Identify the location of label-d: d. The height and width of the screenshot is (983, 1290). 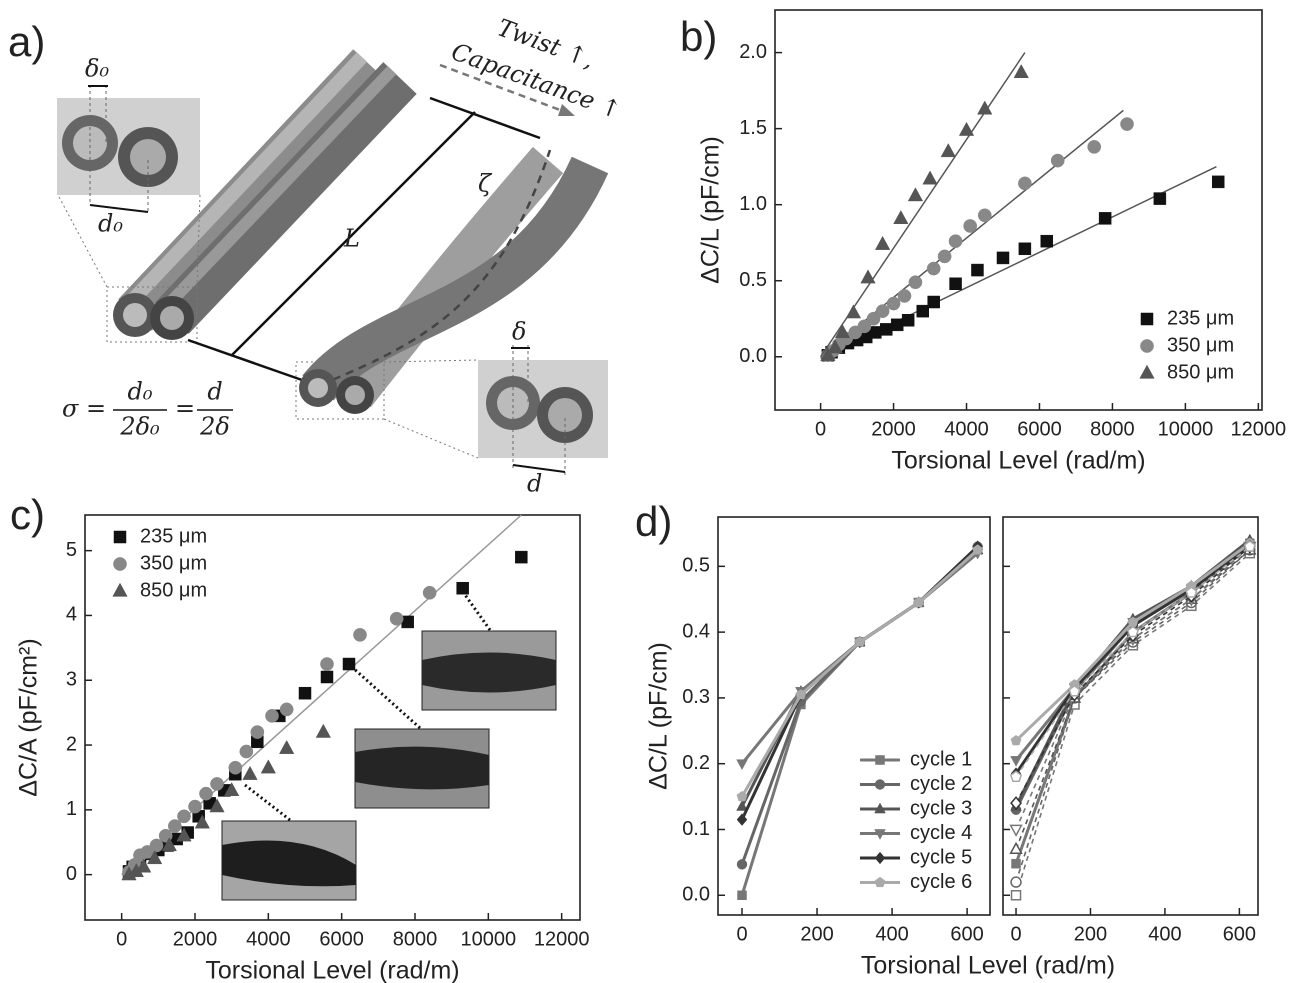
(534, 484).